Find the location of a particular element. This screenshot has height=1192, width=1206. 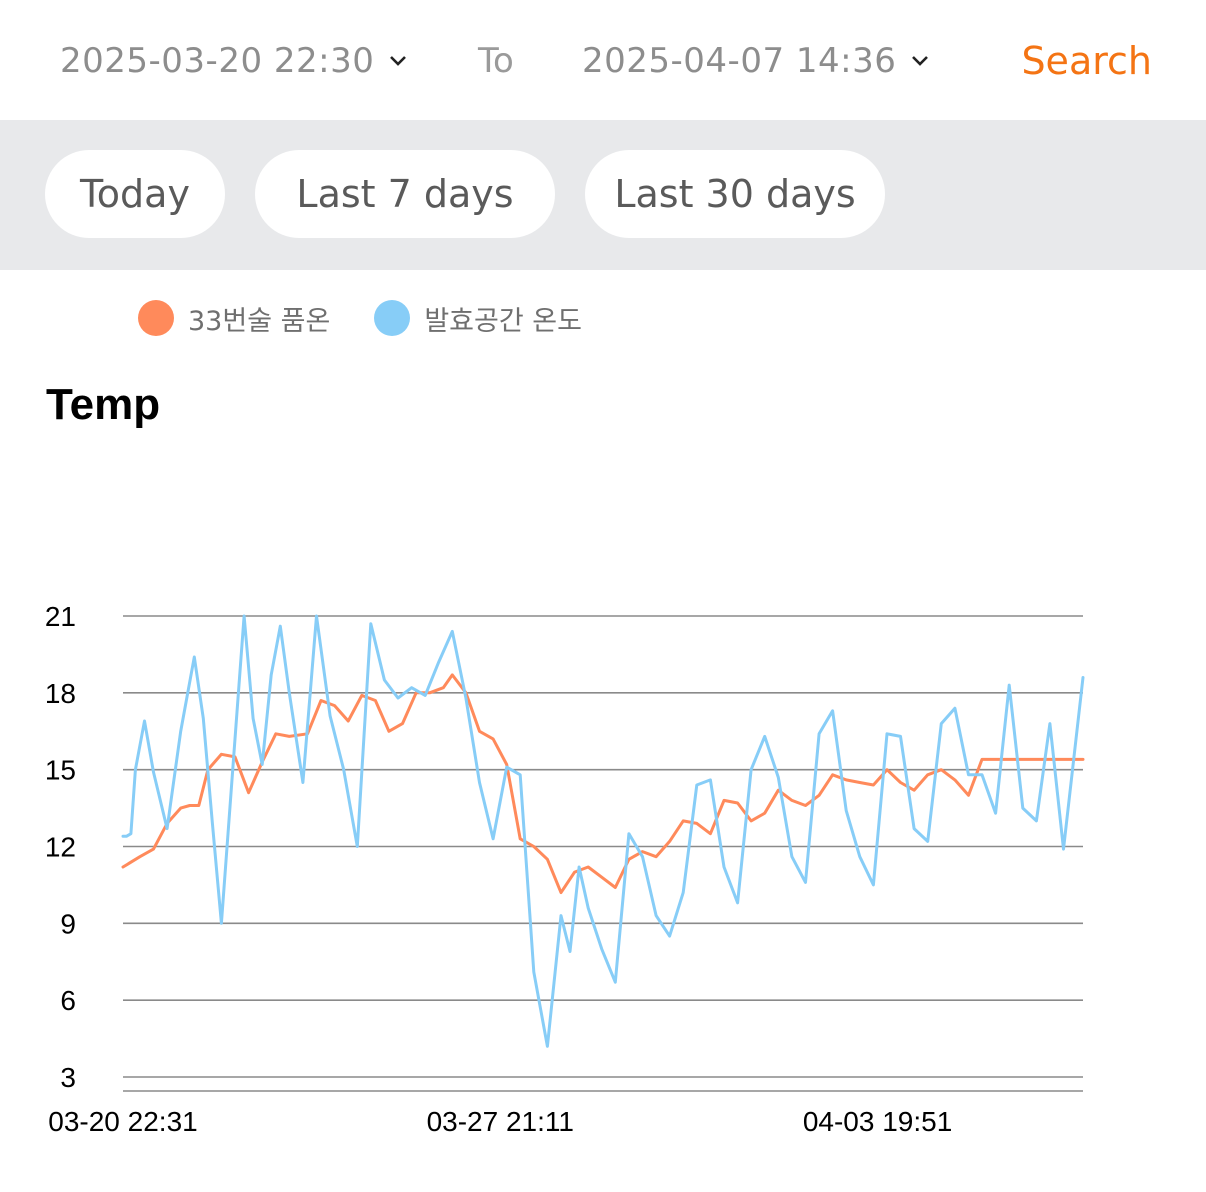

search-button: Search is located at coordinates (1086, 61).